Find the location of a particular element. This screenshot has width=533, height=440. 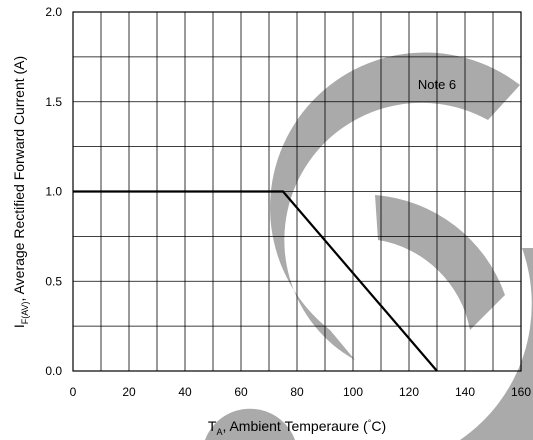

x-tick-labels: 0 20 40 60 80 100 120 140 160 is located at coordinates (301, 392).